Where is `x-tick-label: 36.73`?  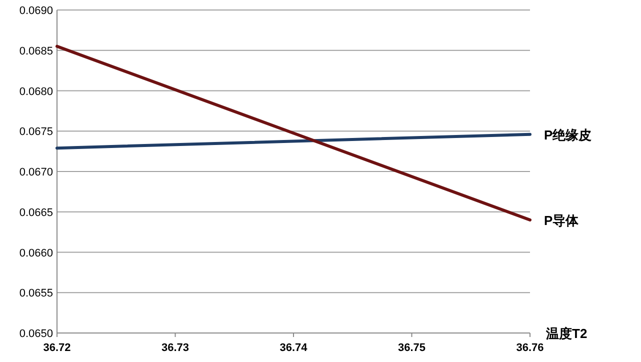 x-tick-label: 36.73 is located at coordinates (175, 348).